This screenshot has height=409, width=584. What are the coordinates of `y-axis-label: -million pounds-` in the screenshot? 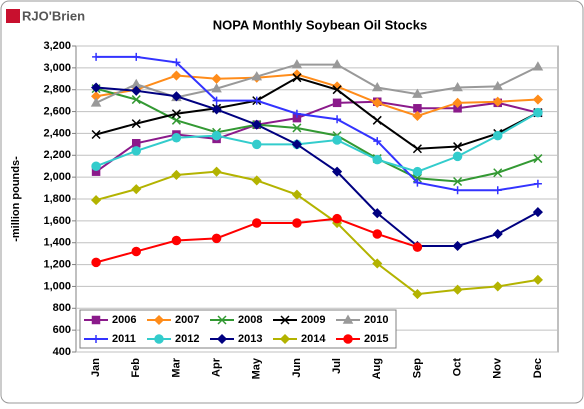 It's located at (16, 199).